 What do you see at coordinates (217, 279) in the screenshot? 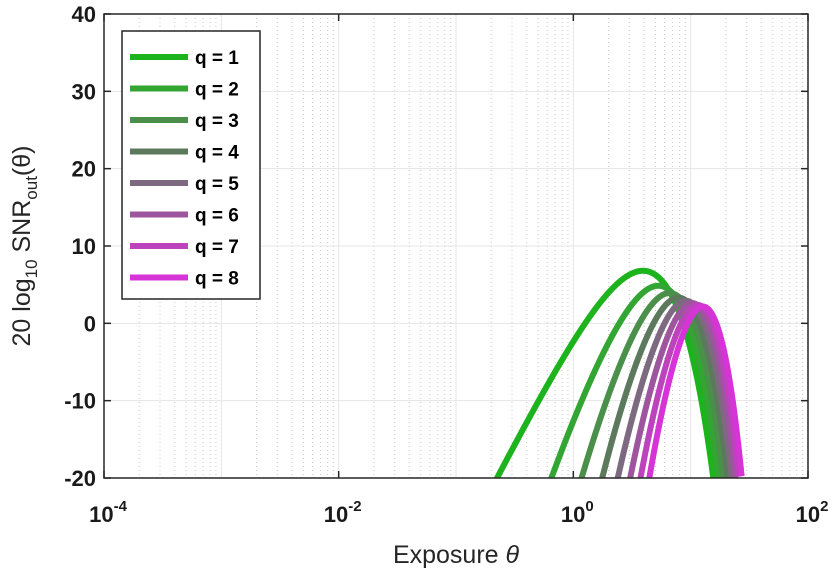
I see `legend-label-q8: q = 8` at bounding box center [217, 279].